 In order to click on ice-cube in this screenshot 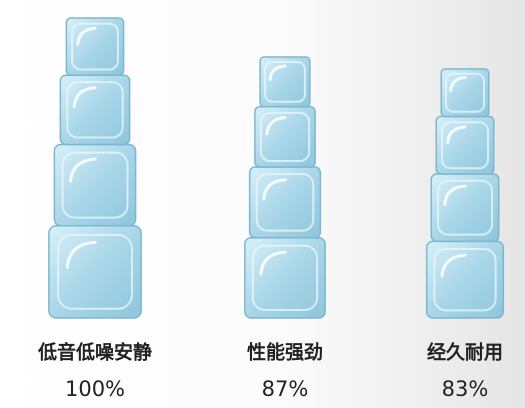, I will do `click(95, 46)`.